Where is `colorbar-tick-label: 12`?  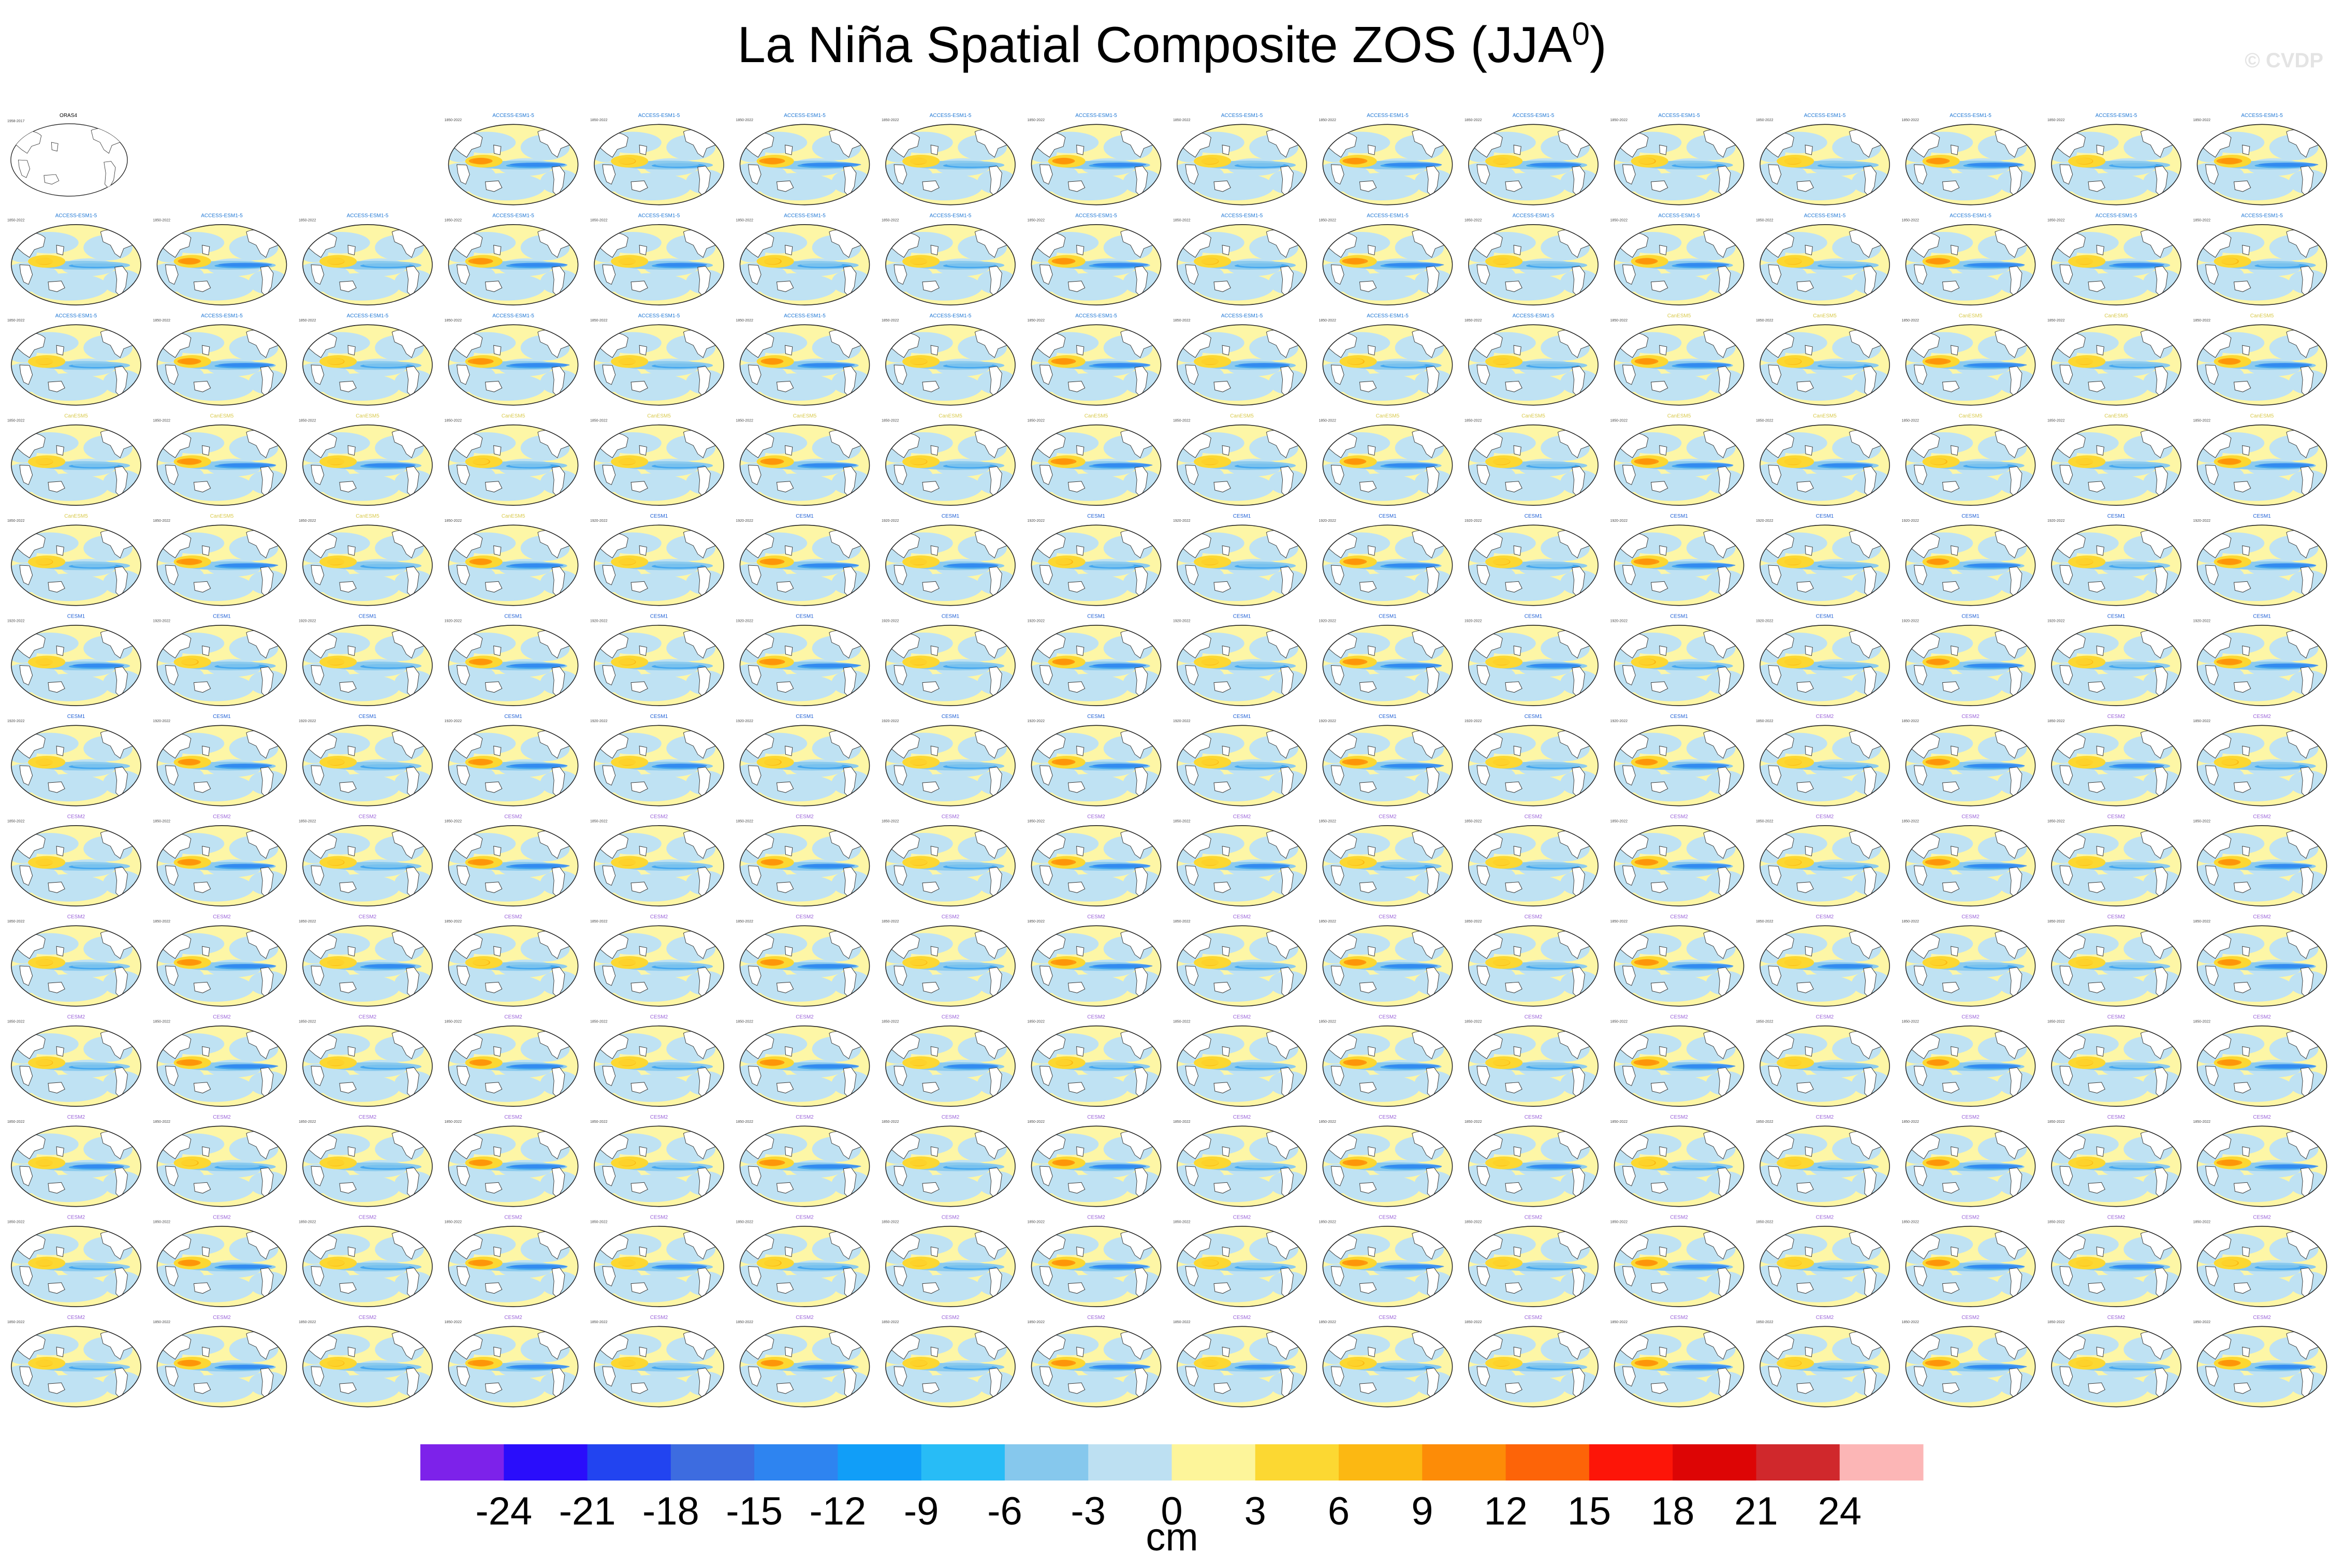
colorbar-tick-label: 12 is located at coordinates (1506, 1511).